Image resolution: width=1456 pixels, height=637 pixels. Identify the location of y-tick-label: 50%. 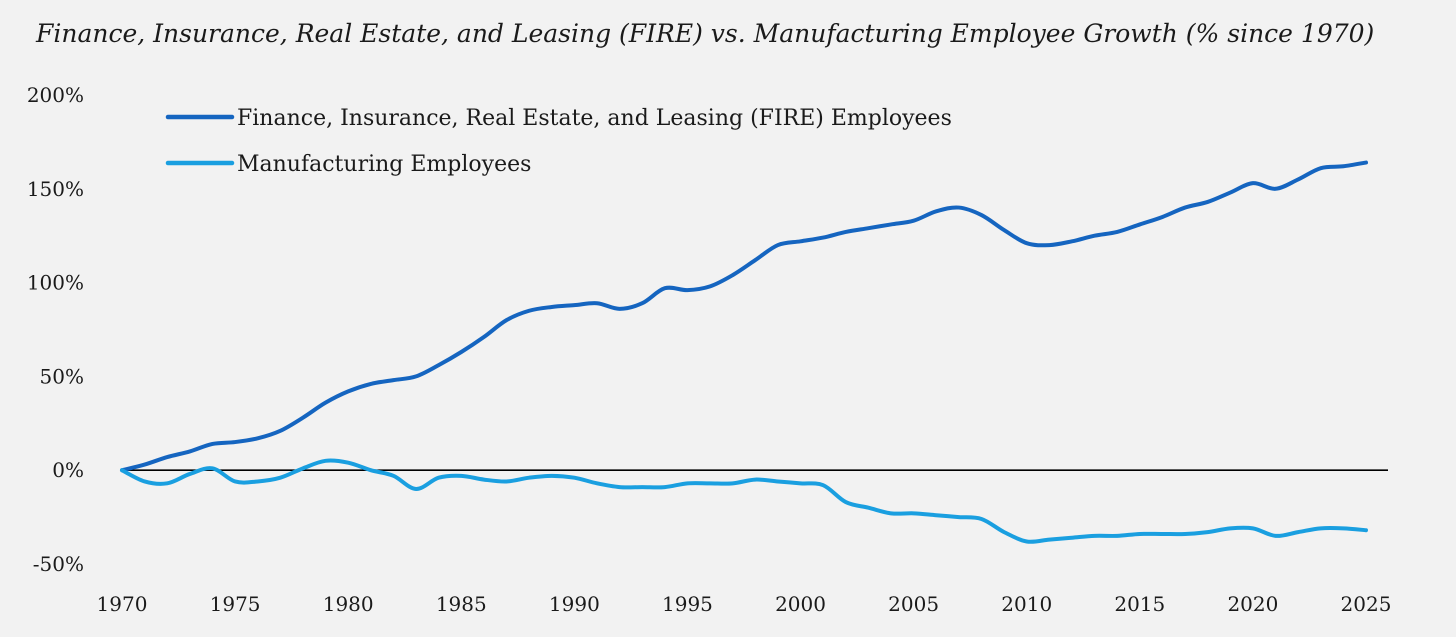
(62, 376).